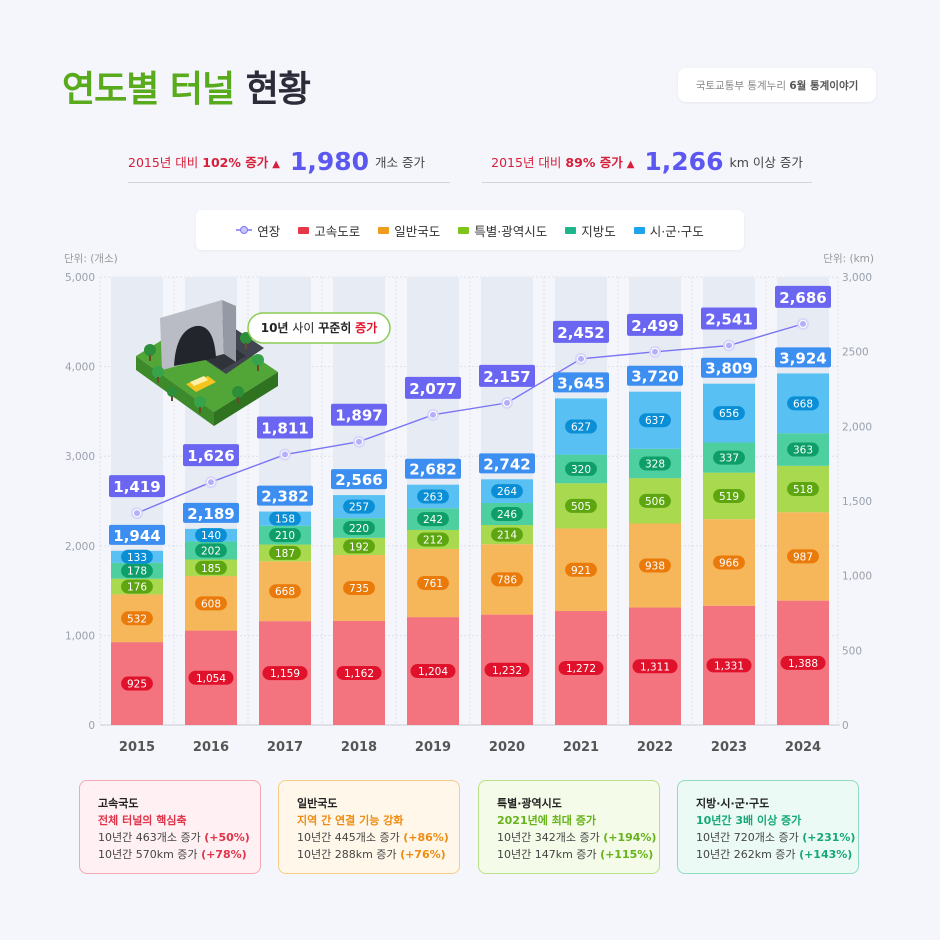 The width and height of the screenshot is (940, 940). I want to click on total-label: 3,924, so click(802, 358).